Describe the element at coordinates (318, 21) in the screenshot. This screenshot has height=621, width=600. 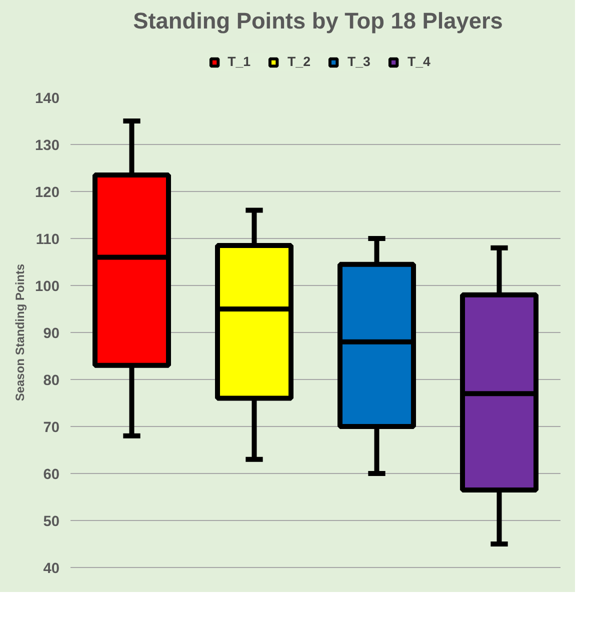
I see `chart-title: Standing Points by Top 18 Players` at that location.